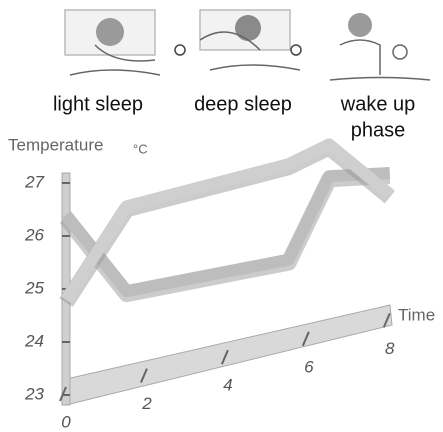 Image resolution: width=443 pixels, height=432 pixels. Describe the element at coordinates (140, 148) in the screenshot. I see `y-axis-unit: °C` at that location.